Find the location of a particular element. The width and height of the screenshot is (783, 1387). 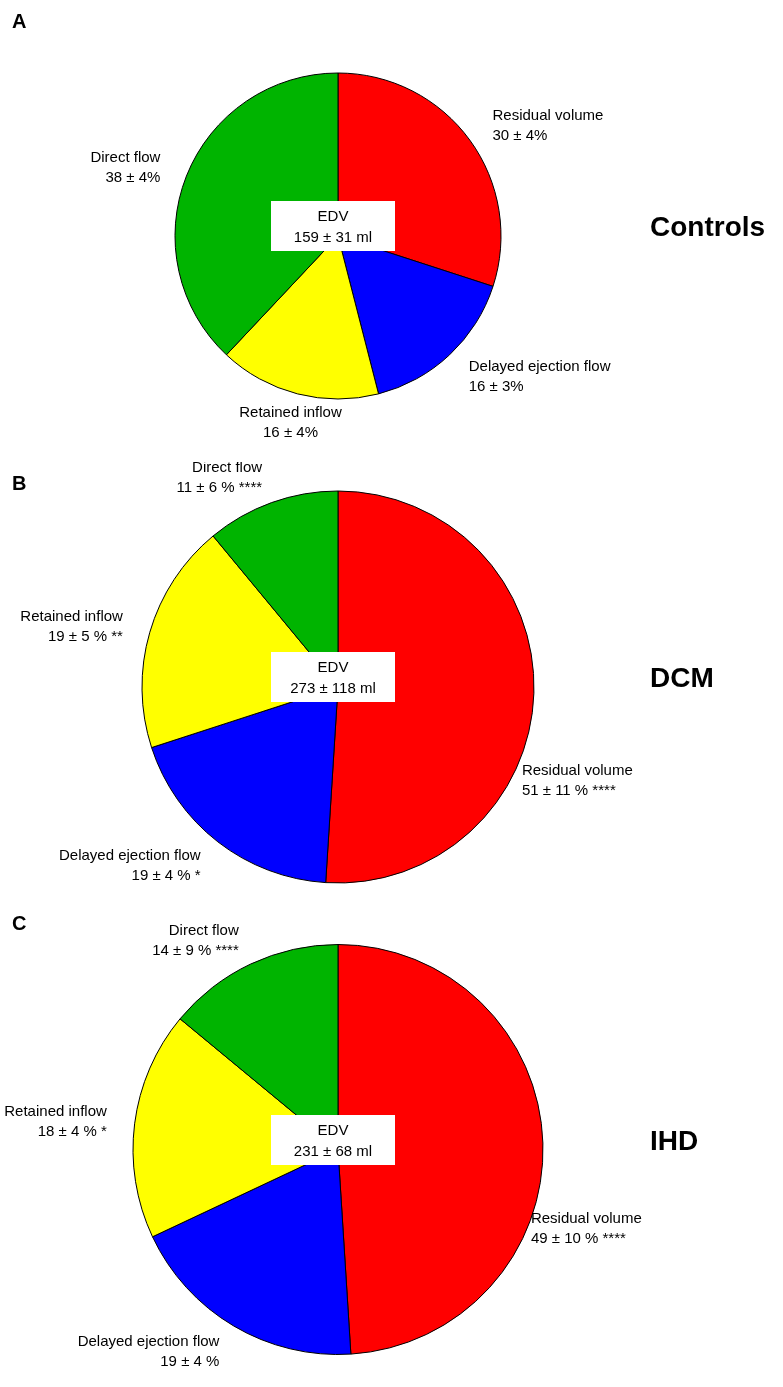

text: 159 ± 31 ml is located at coordinates (333, 237).